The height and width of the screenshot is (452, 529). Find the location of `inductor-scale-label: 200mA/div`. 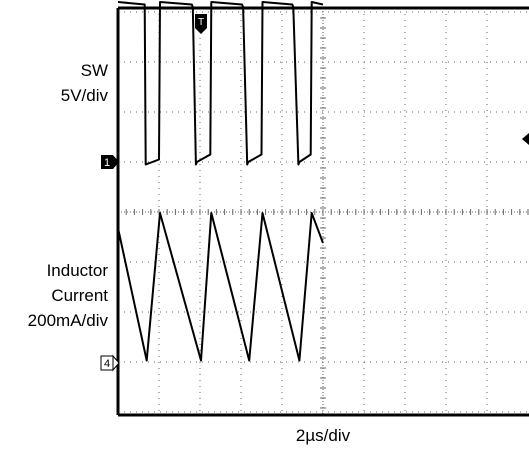

inductor-scale-label: 200mA/div is located at coordinates (68, 320).